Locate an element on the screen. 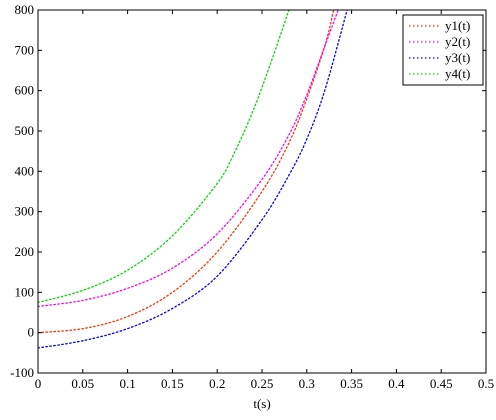  x-tick-label: 0.35 is located at coordinates (351, 383).